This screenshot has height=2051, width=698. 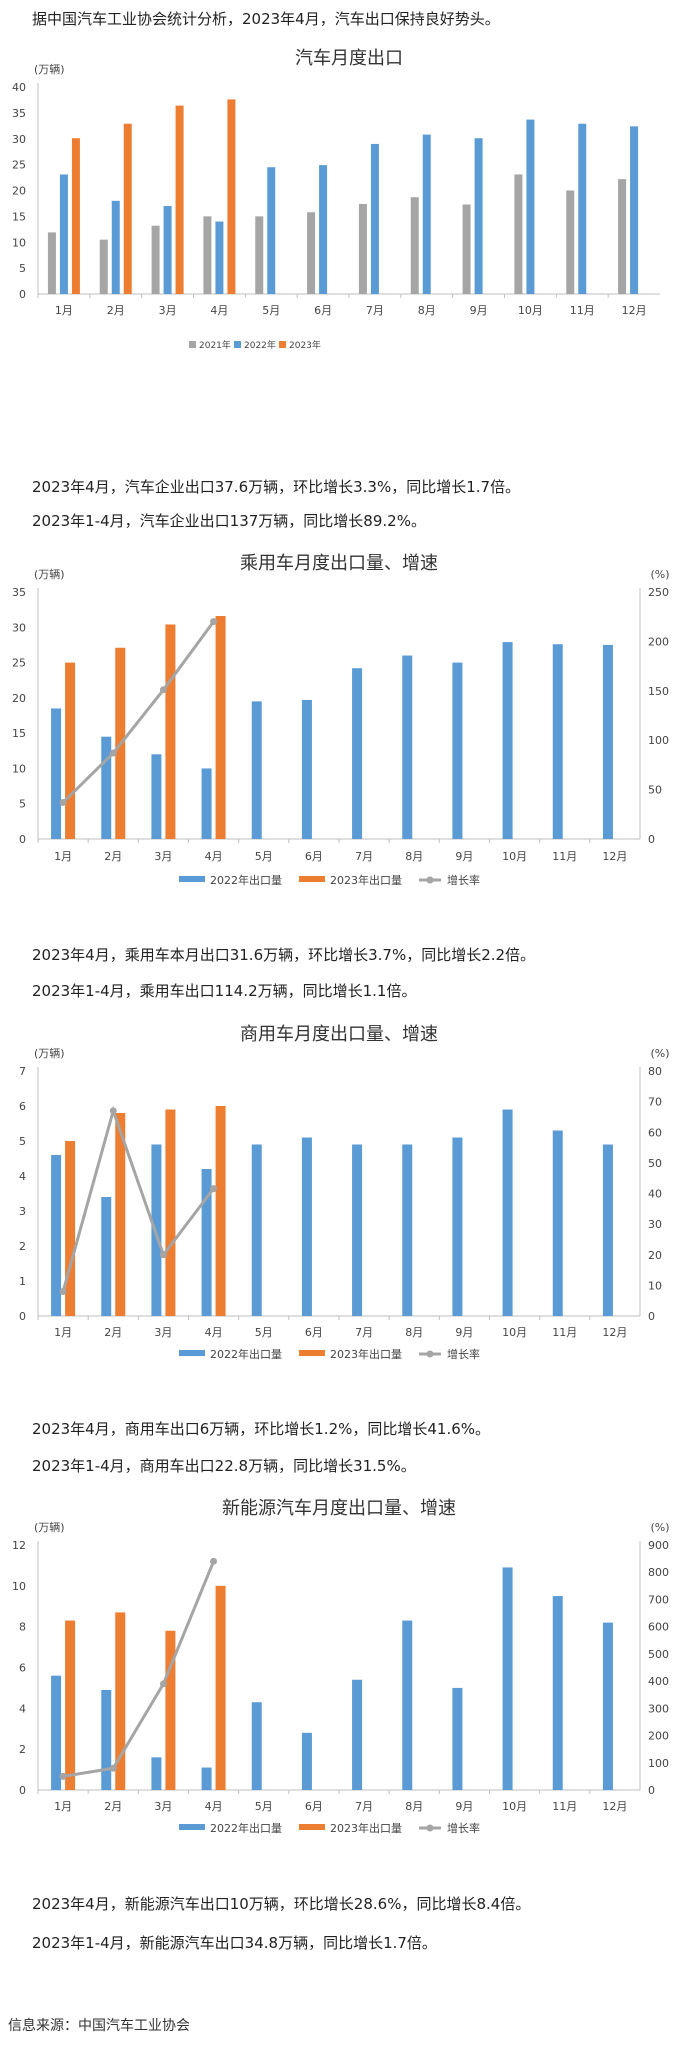 I want to click on y-tick-label: 0, so click(x=22, y=1790).